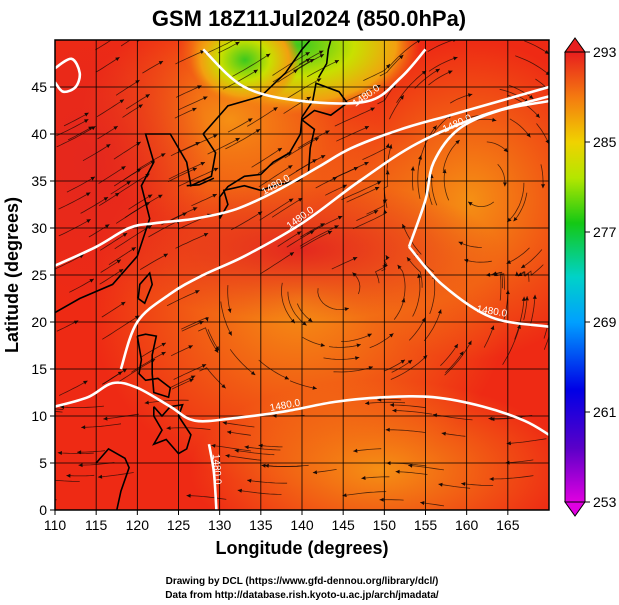 The width and height of the screenshot is (619, 605). What do you see at coordinates (39, 134) in the screenshot?
I see `y-tick-label: 40` at bounding box center [39, 134].